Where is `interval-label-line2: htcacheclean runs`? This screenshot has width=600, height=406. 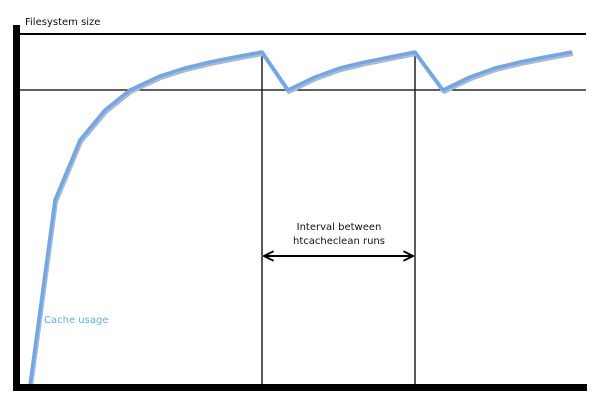 interval-label-line2: htcacheclean runs is located at coordinates (339, 241).